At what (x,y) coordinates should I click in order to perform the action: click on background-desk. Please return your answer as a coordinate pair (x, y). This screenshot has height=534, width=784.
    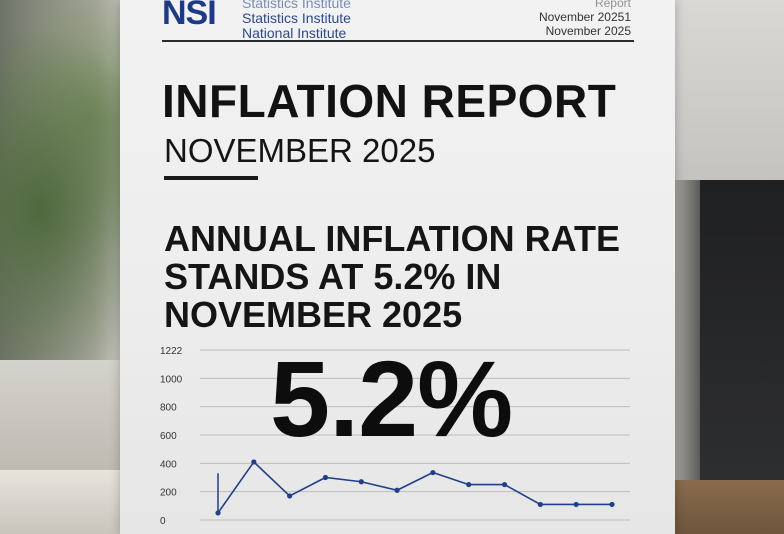
    Looking at the image, I should click on (728, 507).